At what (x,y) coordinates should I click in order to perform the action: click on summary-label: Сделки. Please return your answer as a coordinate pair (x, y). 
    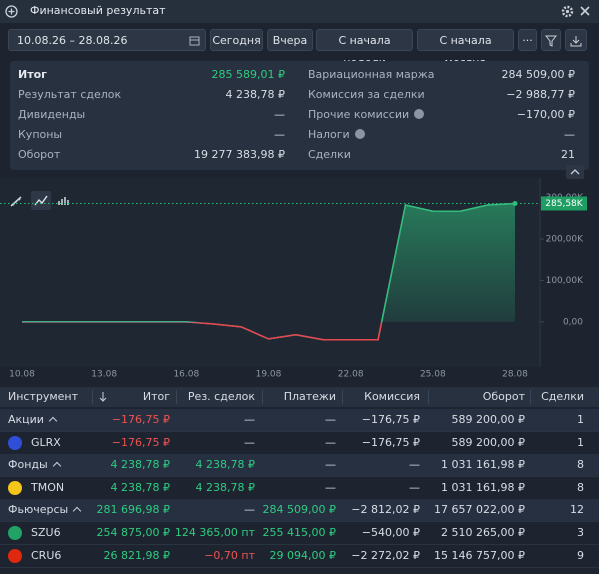
    Looking at the image, I should click on (329, 154).